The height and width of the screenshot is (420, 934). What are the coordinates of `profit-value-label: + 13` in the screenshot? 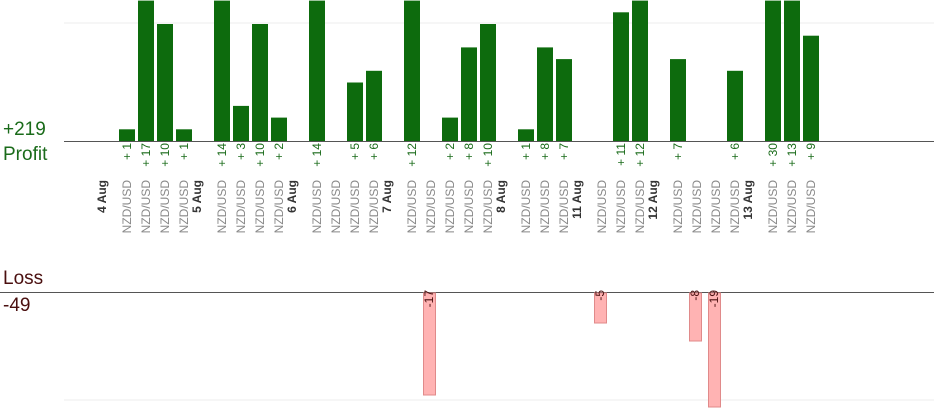 It's located at (792, 155).